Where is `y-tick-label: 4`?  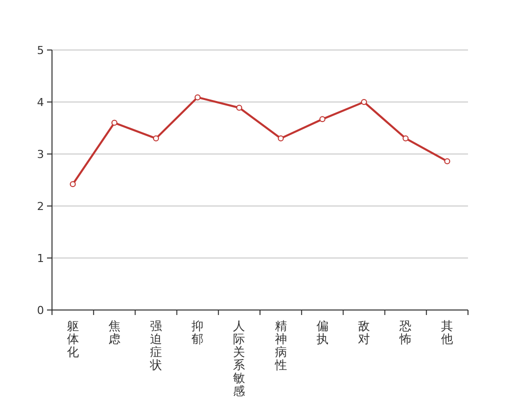
y-tick-label: 4 is located at coordinates (40, 102).